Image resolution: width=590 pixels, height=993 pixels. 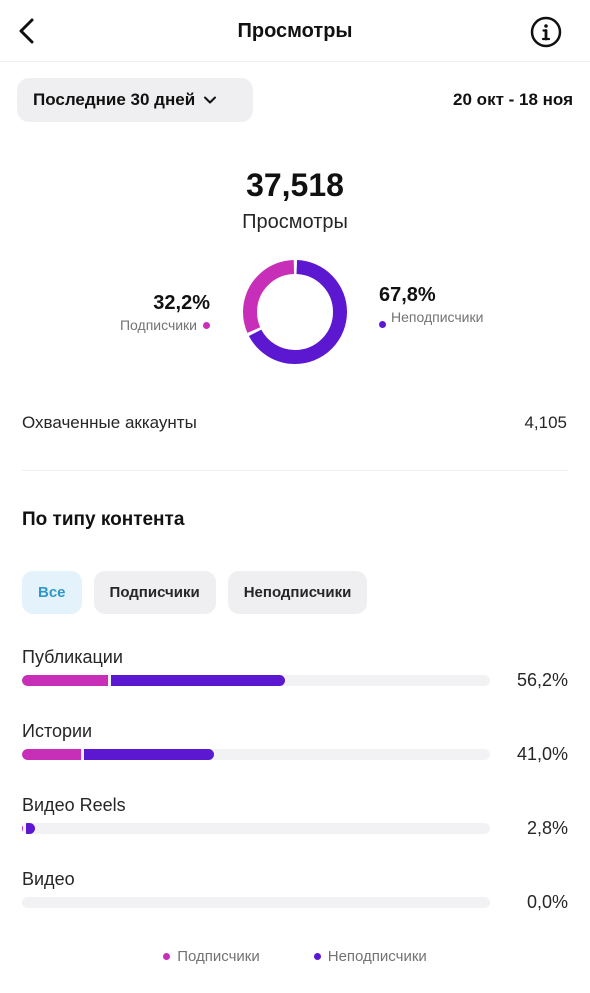 What do you see at coordinates (317, 956) in the screenshot?
I see `legend-dot-non-subscribers` at bounding box center [317, 956].